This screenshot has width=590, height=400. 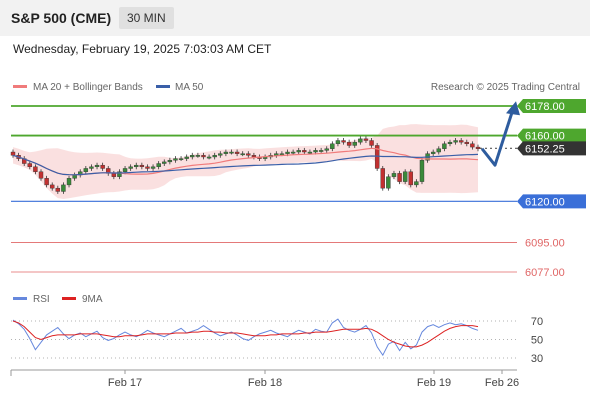 What do you see at coordinates (146, 18) in the screenshot?
I see `timeframe-badge: 30 MIN` at bounding box center [146, 18].